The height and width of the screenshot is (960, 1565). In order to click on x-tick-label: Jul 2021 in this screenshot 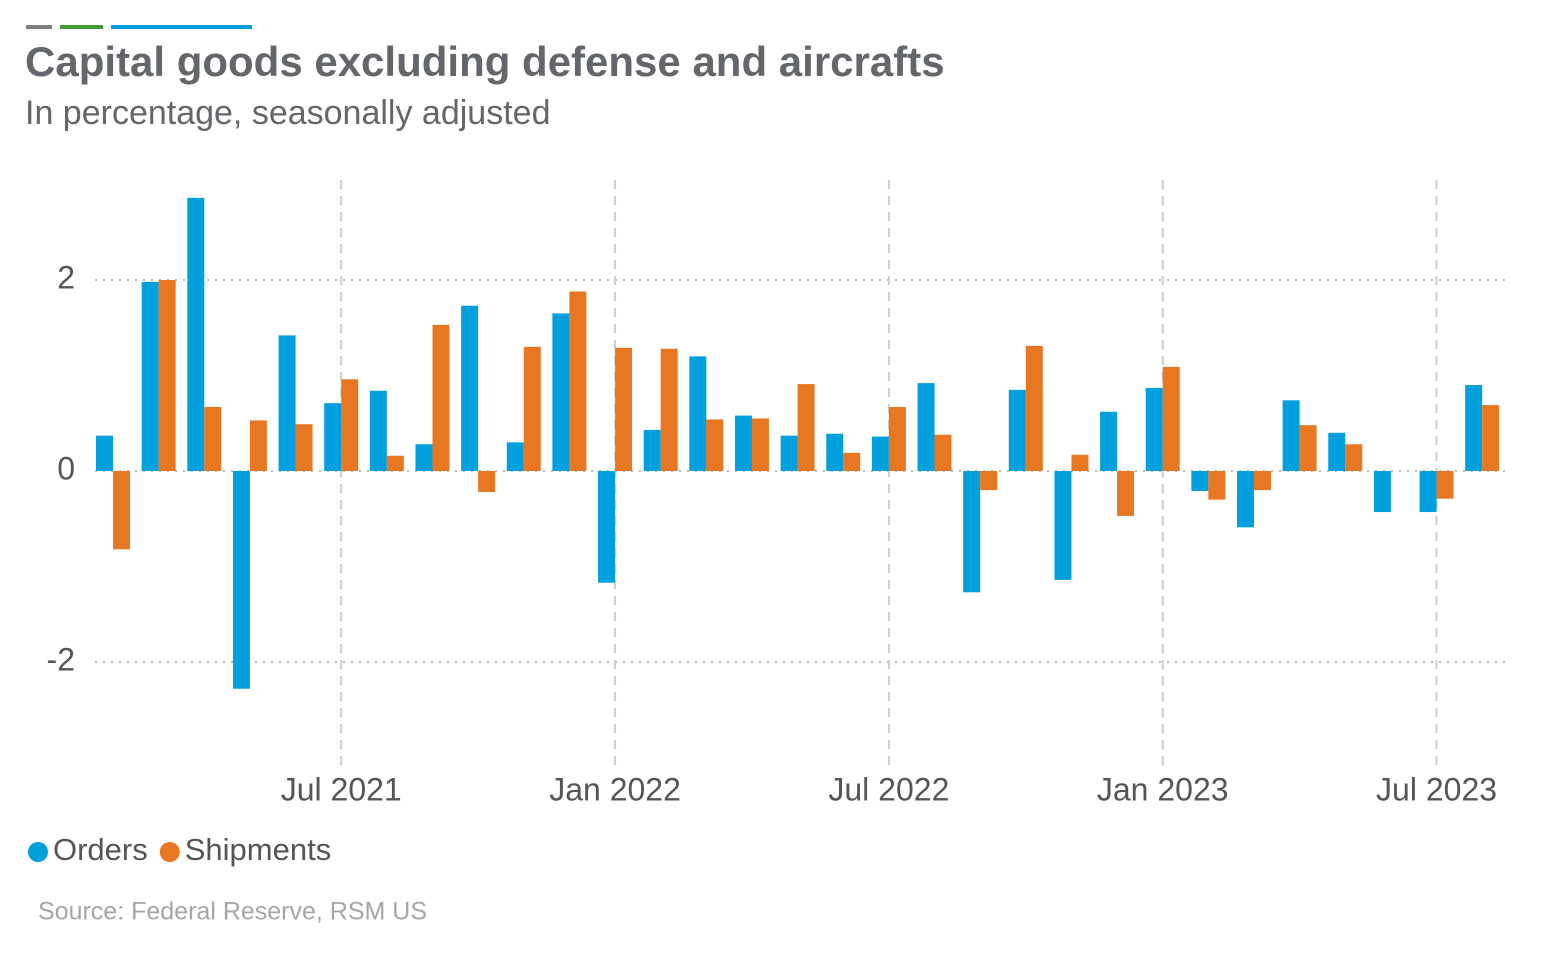, I will do `click(341, 789)`.